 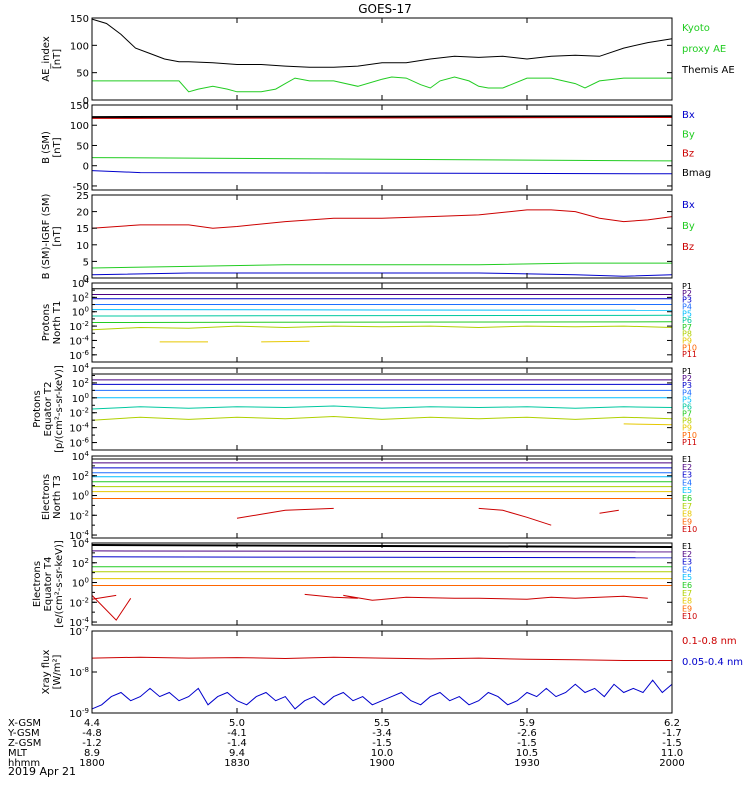 I want to click on y-axis-label: North T3, so click(x=57, y=497).